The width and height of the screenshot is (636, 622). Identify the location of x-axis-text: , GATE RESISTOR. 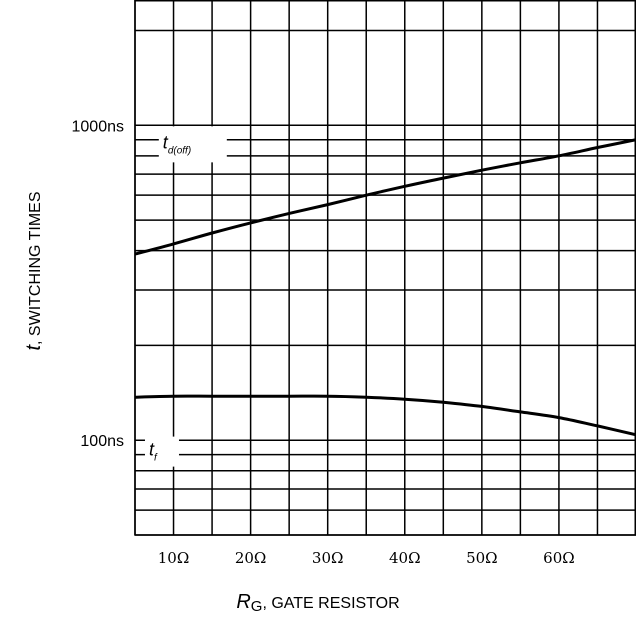
(330, 603).